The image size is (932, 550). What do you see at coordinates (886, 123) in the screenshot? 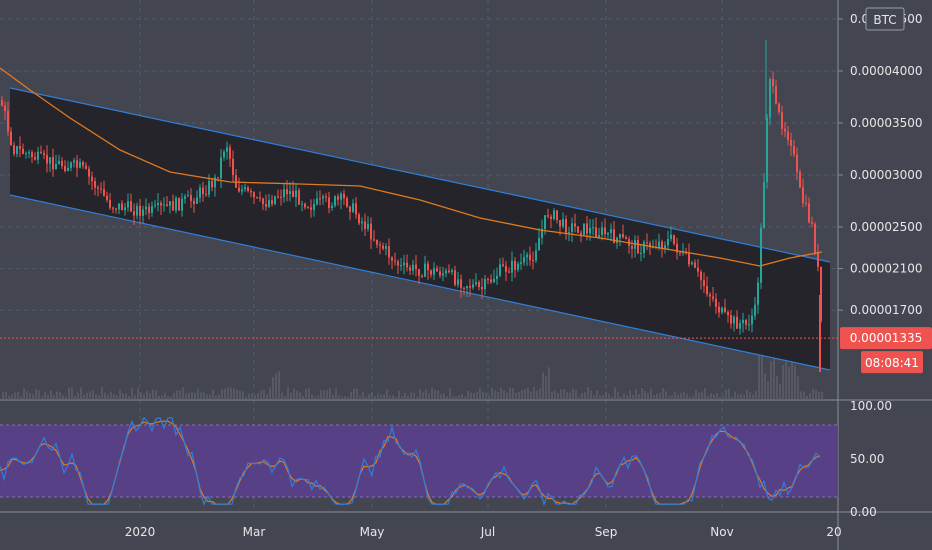
I see `price-tick-label: 0.00003500` at bounding box center [886, 123].